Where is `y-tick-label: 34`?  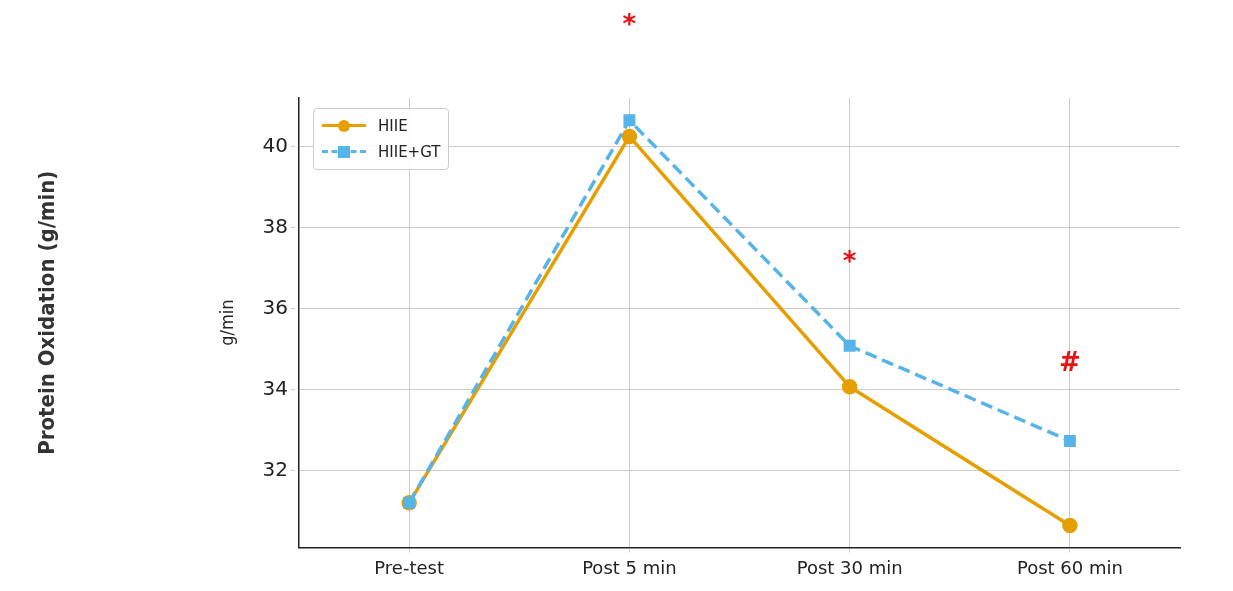 y-tick-label: 34 is located at coordinates (275, 387).